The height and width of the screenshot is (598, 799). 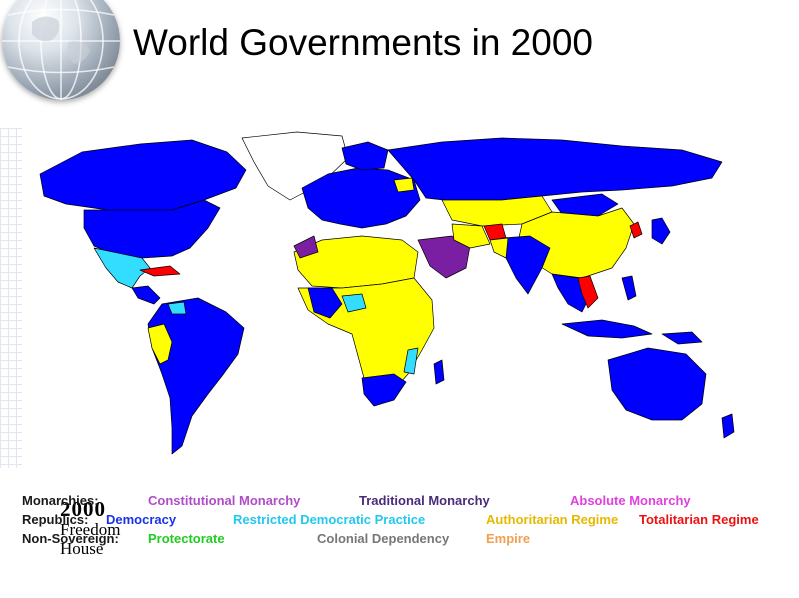 I want to click on belarus, so click(x=404, y=185).